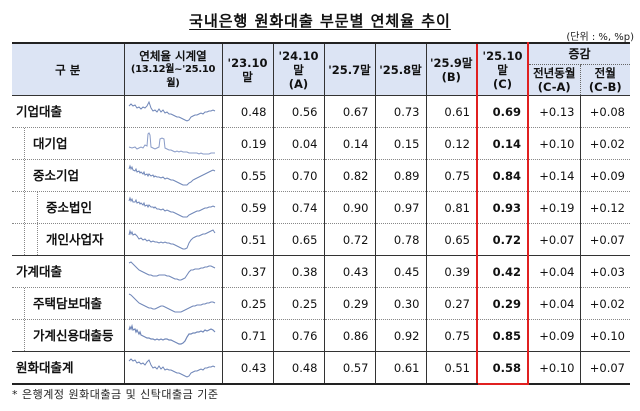  What do you see at coordinates (451, 368) in the screenshot?
I see `value-259: 0.51` at bounding box center [451, 368].